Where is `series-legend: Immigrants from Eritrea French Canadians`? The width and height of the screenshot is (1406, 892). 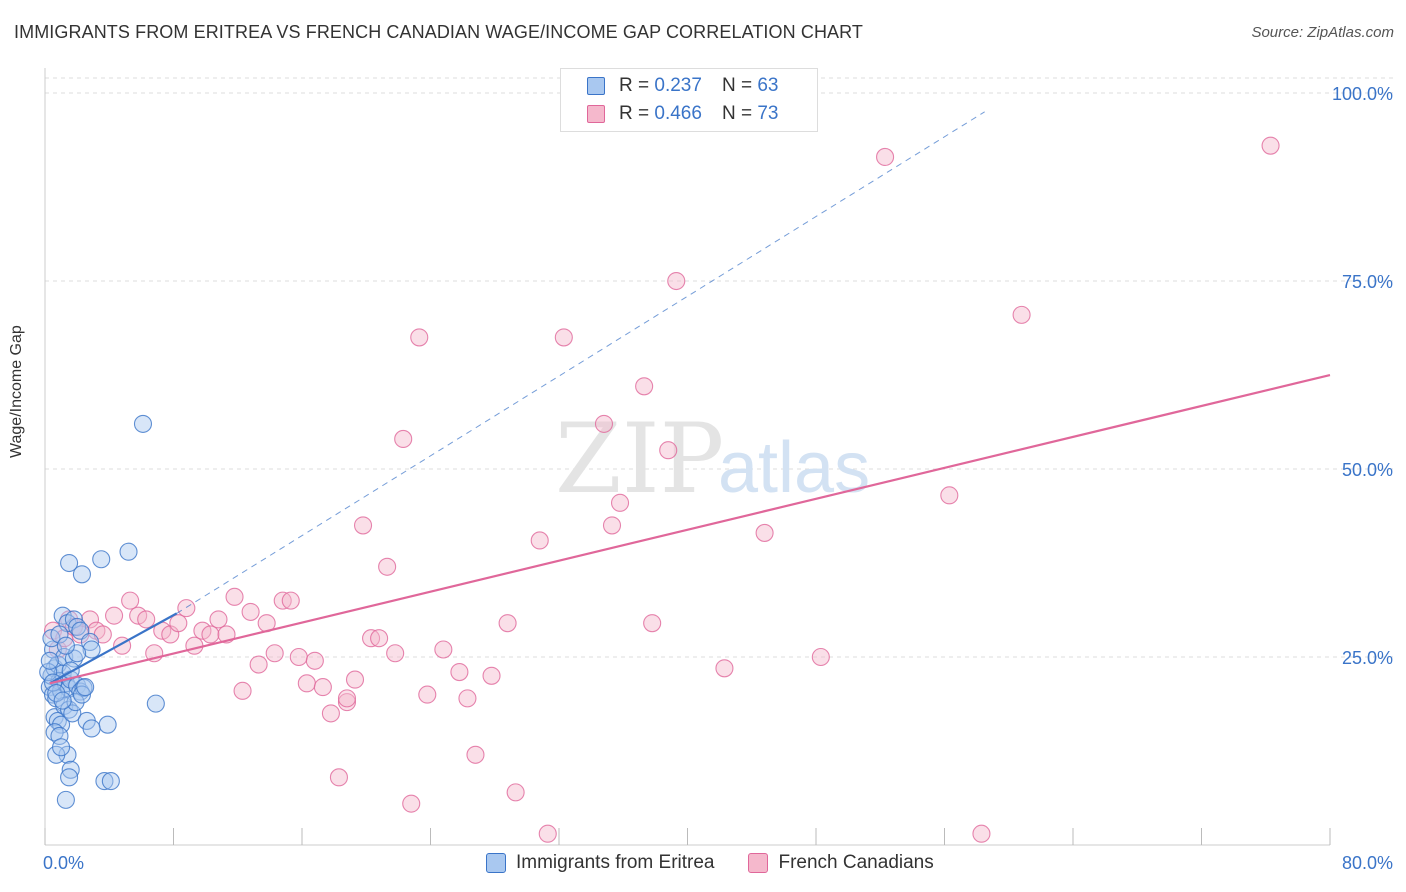 series-legend: Immigrants from Eritrea French Canadians is located at coordinates (727, 863).